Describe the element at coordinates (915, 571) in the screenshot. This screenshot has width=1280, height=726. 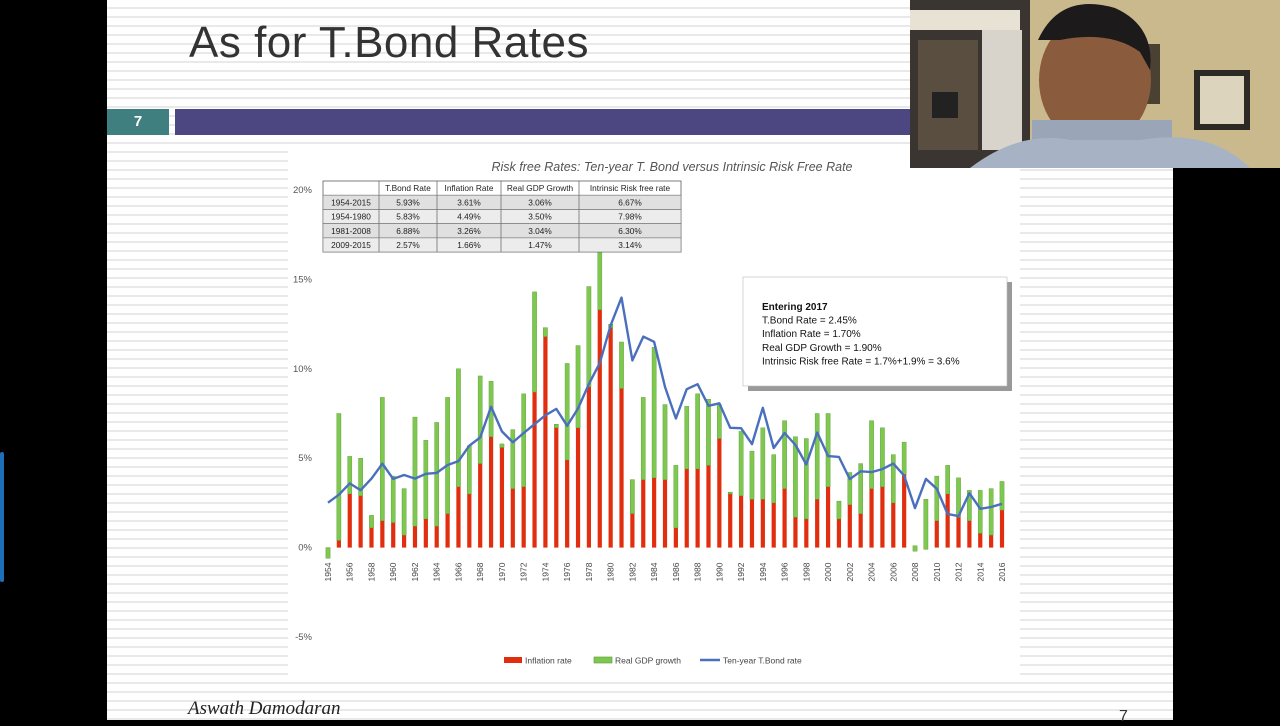
I see `x-tick-label: 2008` at that location.